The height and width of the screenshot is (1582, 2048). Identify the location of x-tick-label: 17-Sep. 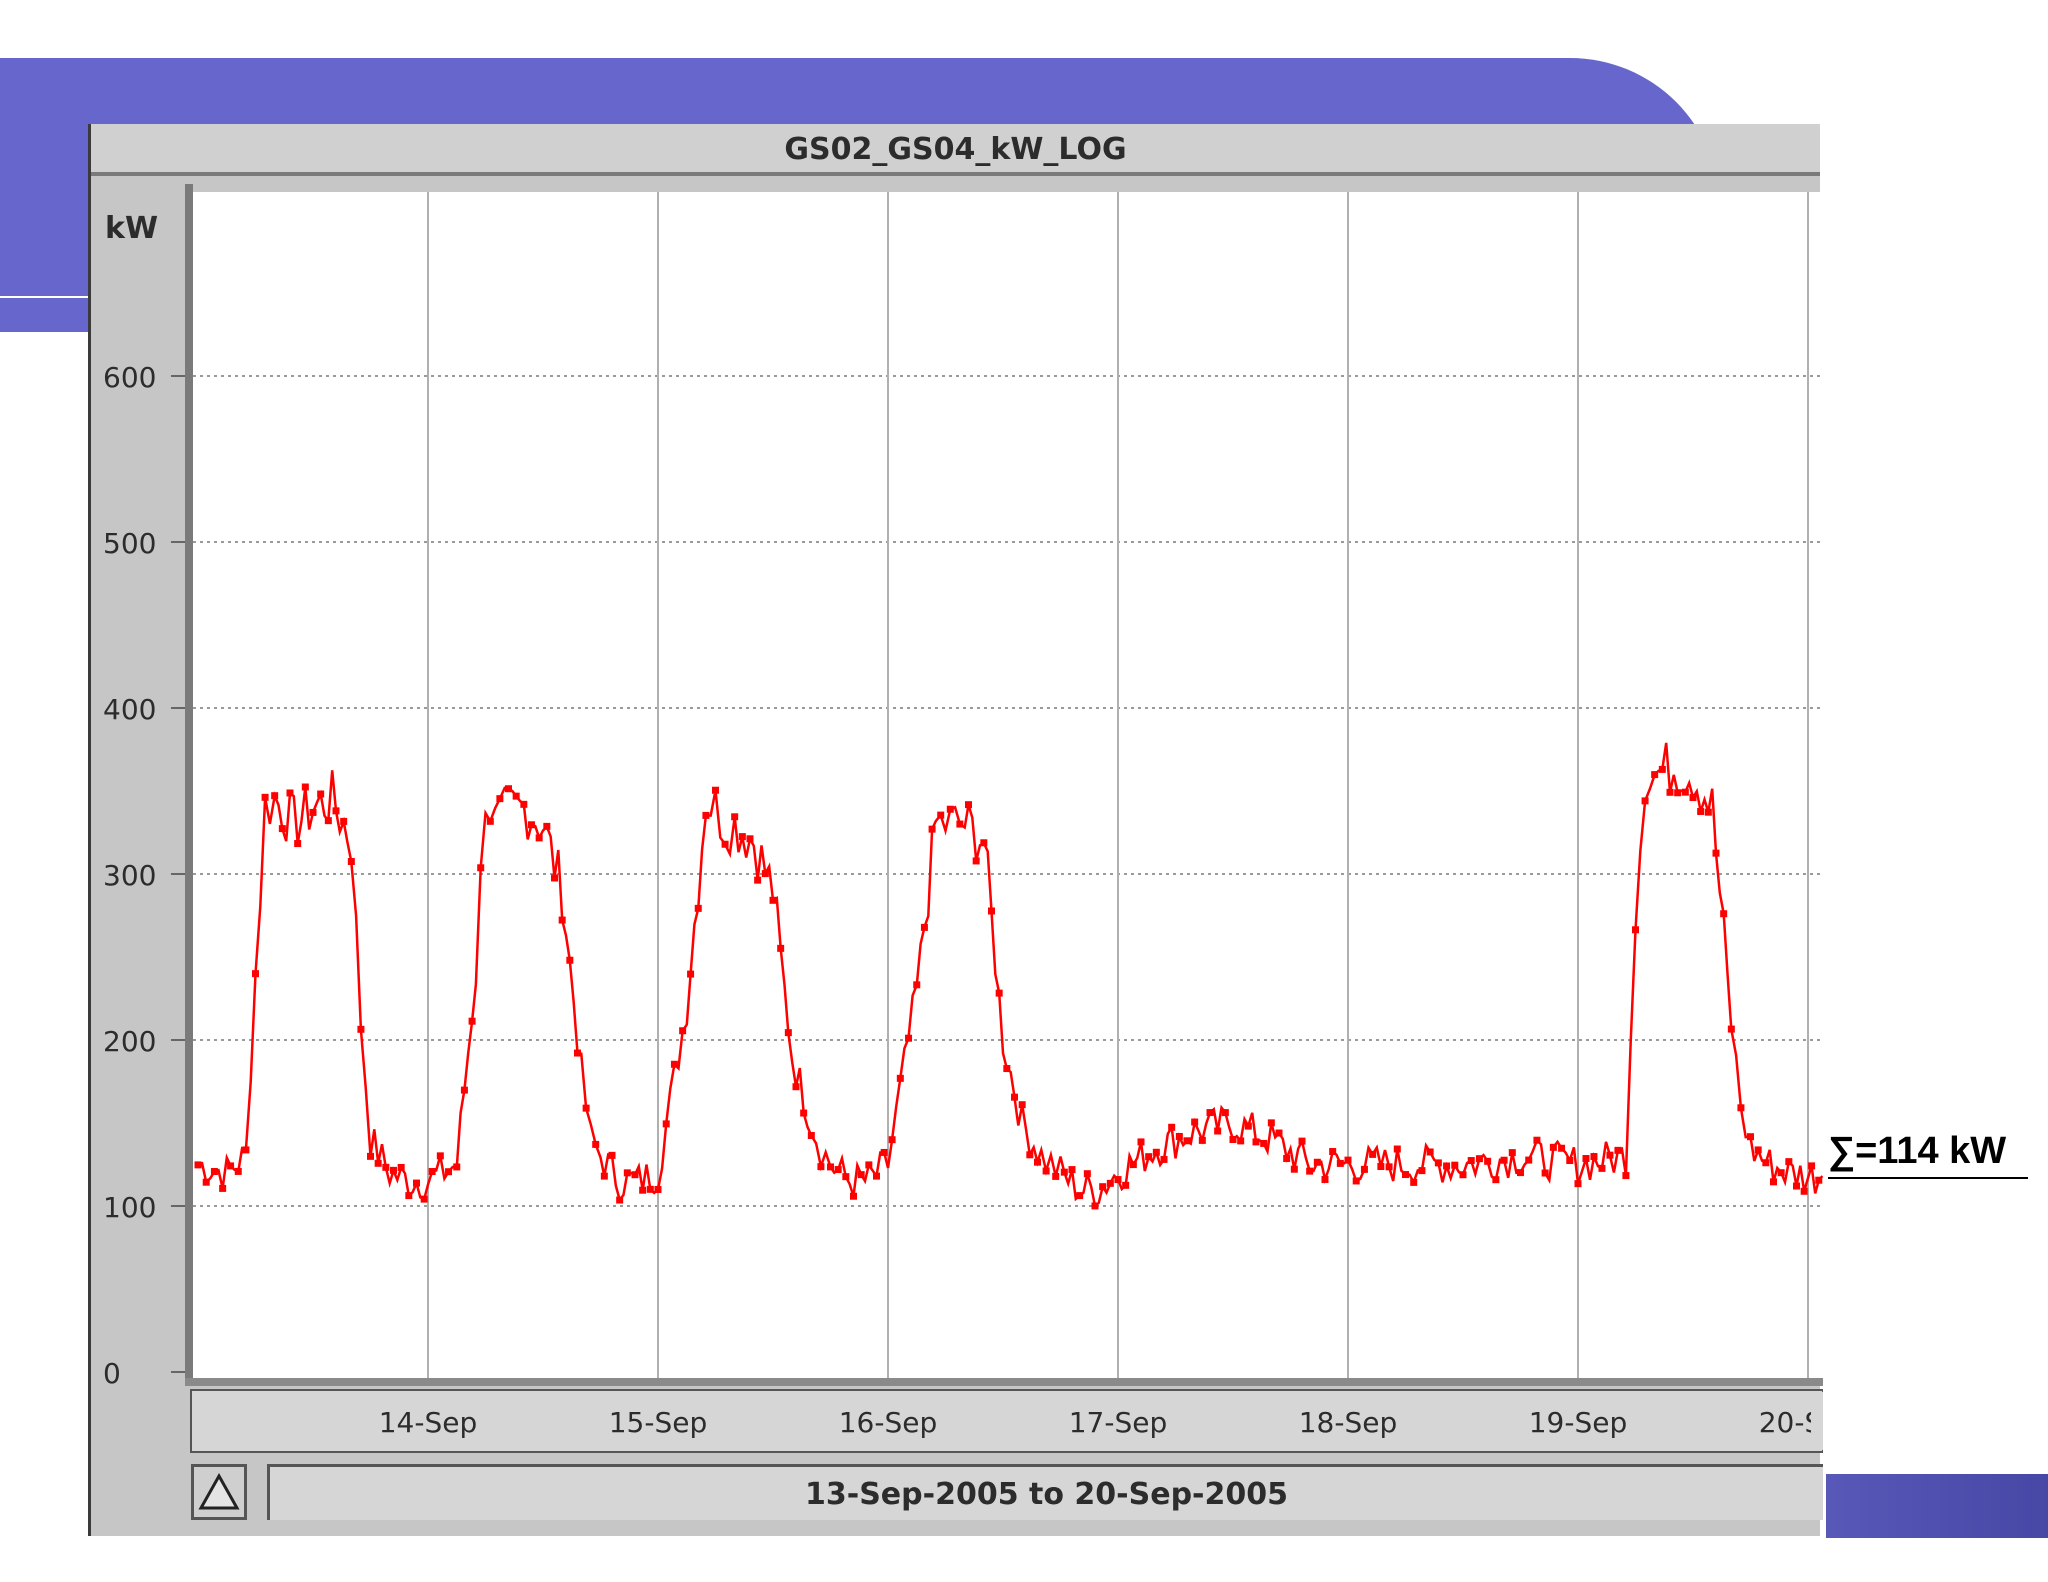
(1118, 1422).